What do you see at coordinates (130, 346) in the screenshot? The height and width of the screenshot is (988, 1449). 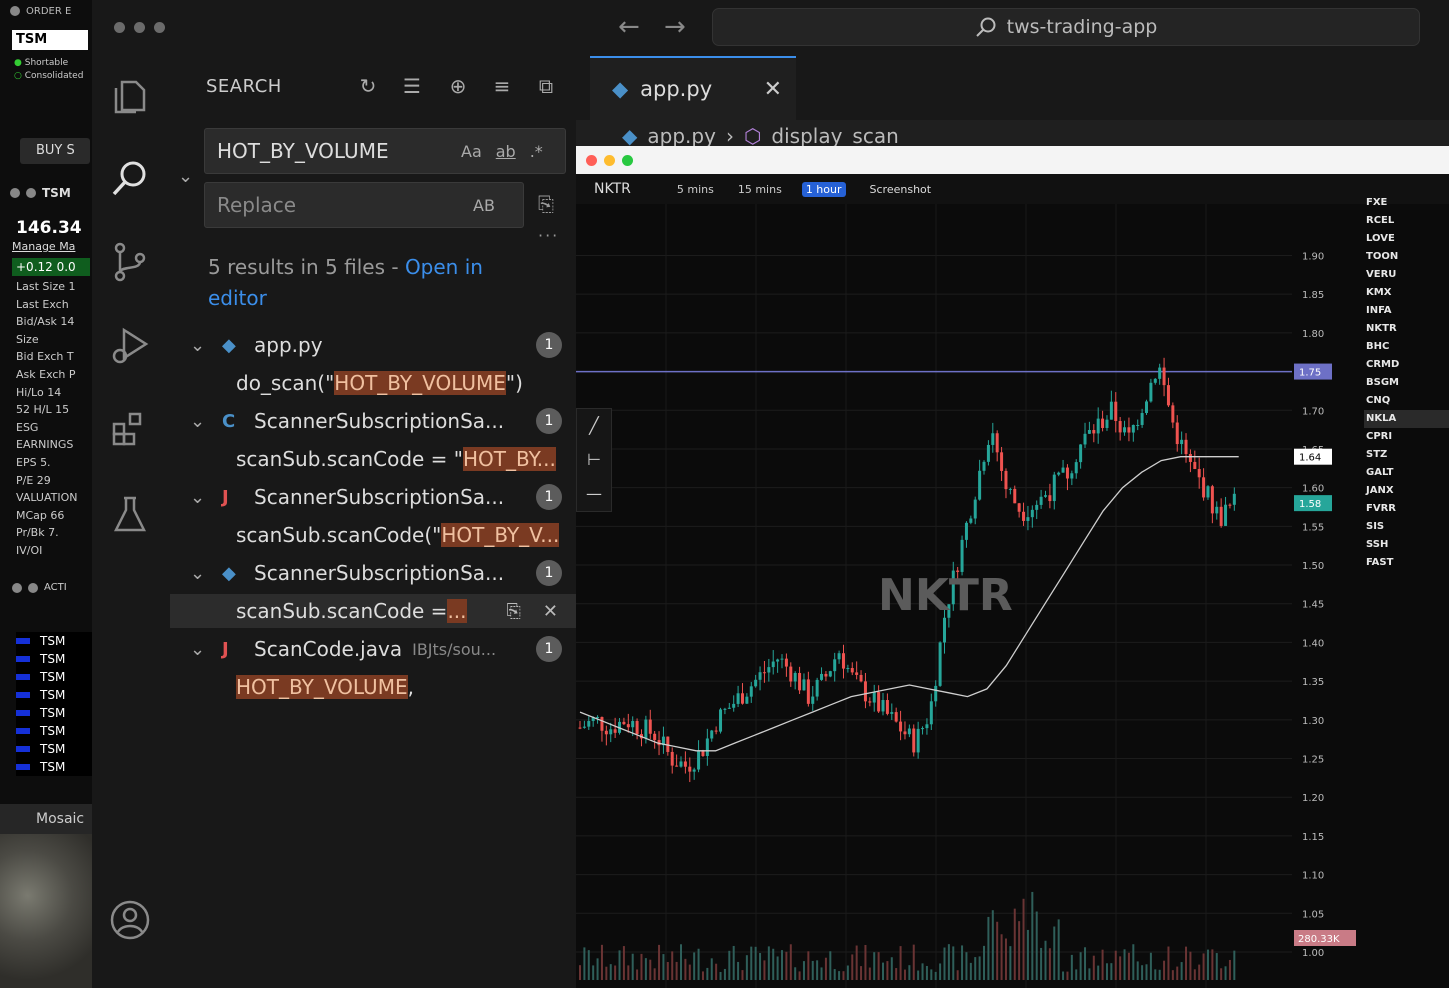 I see `run-debug-icon` at bounding box center [130, 346].